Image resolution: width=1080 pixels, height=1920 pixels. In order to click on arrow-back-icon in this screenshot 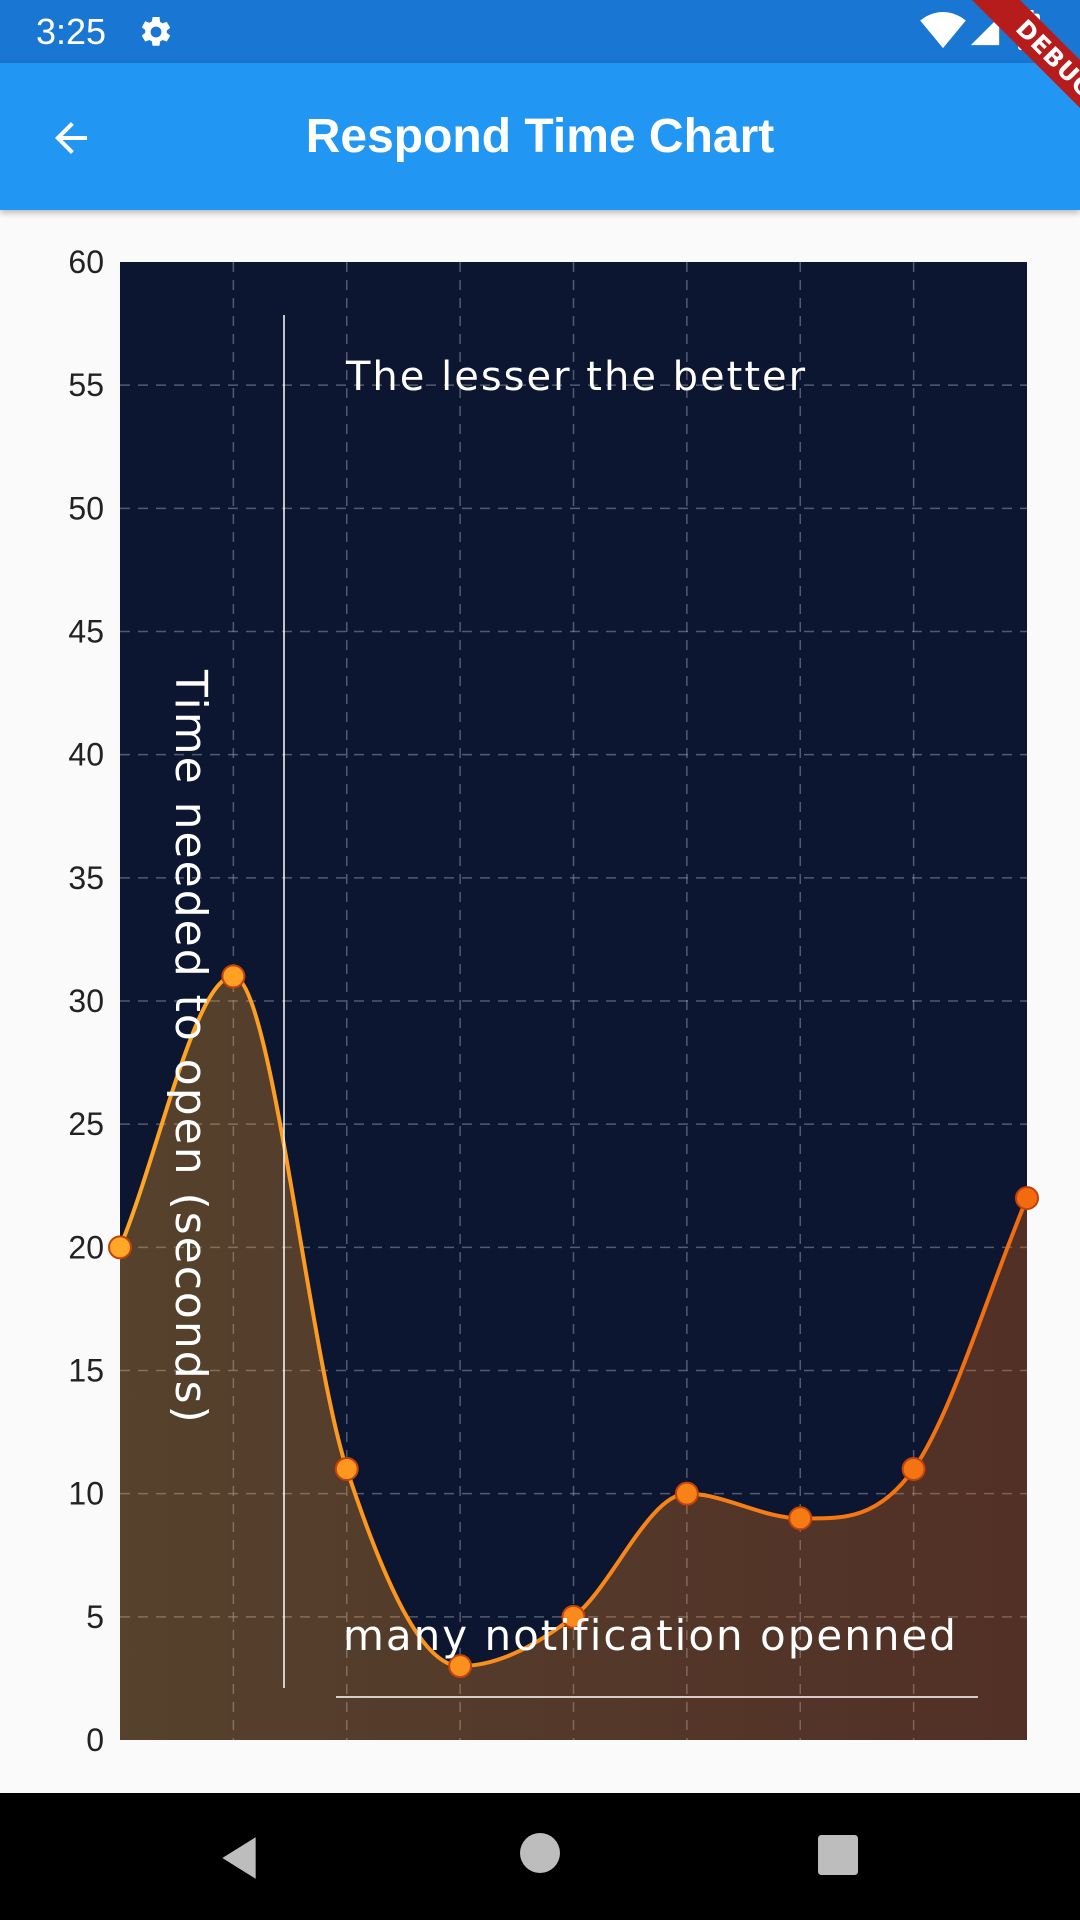, I will do `click(71, 138)`.